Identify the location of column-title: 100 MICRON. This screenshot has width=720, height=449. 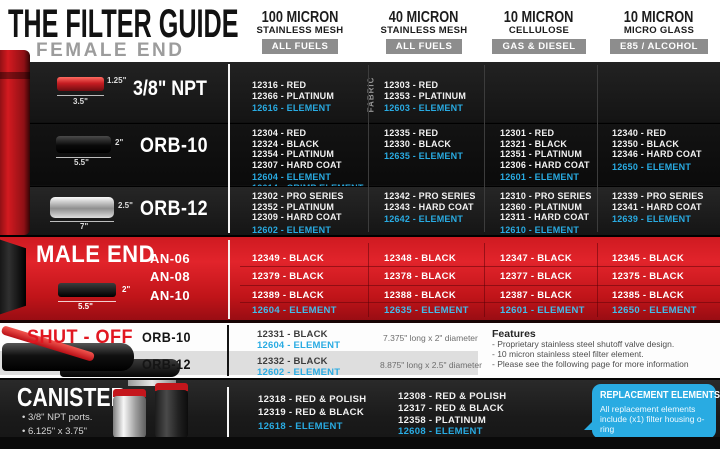
(300, 17).